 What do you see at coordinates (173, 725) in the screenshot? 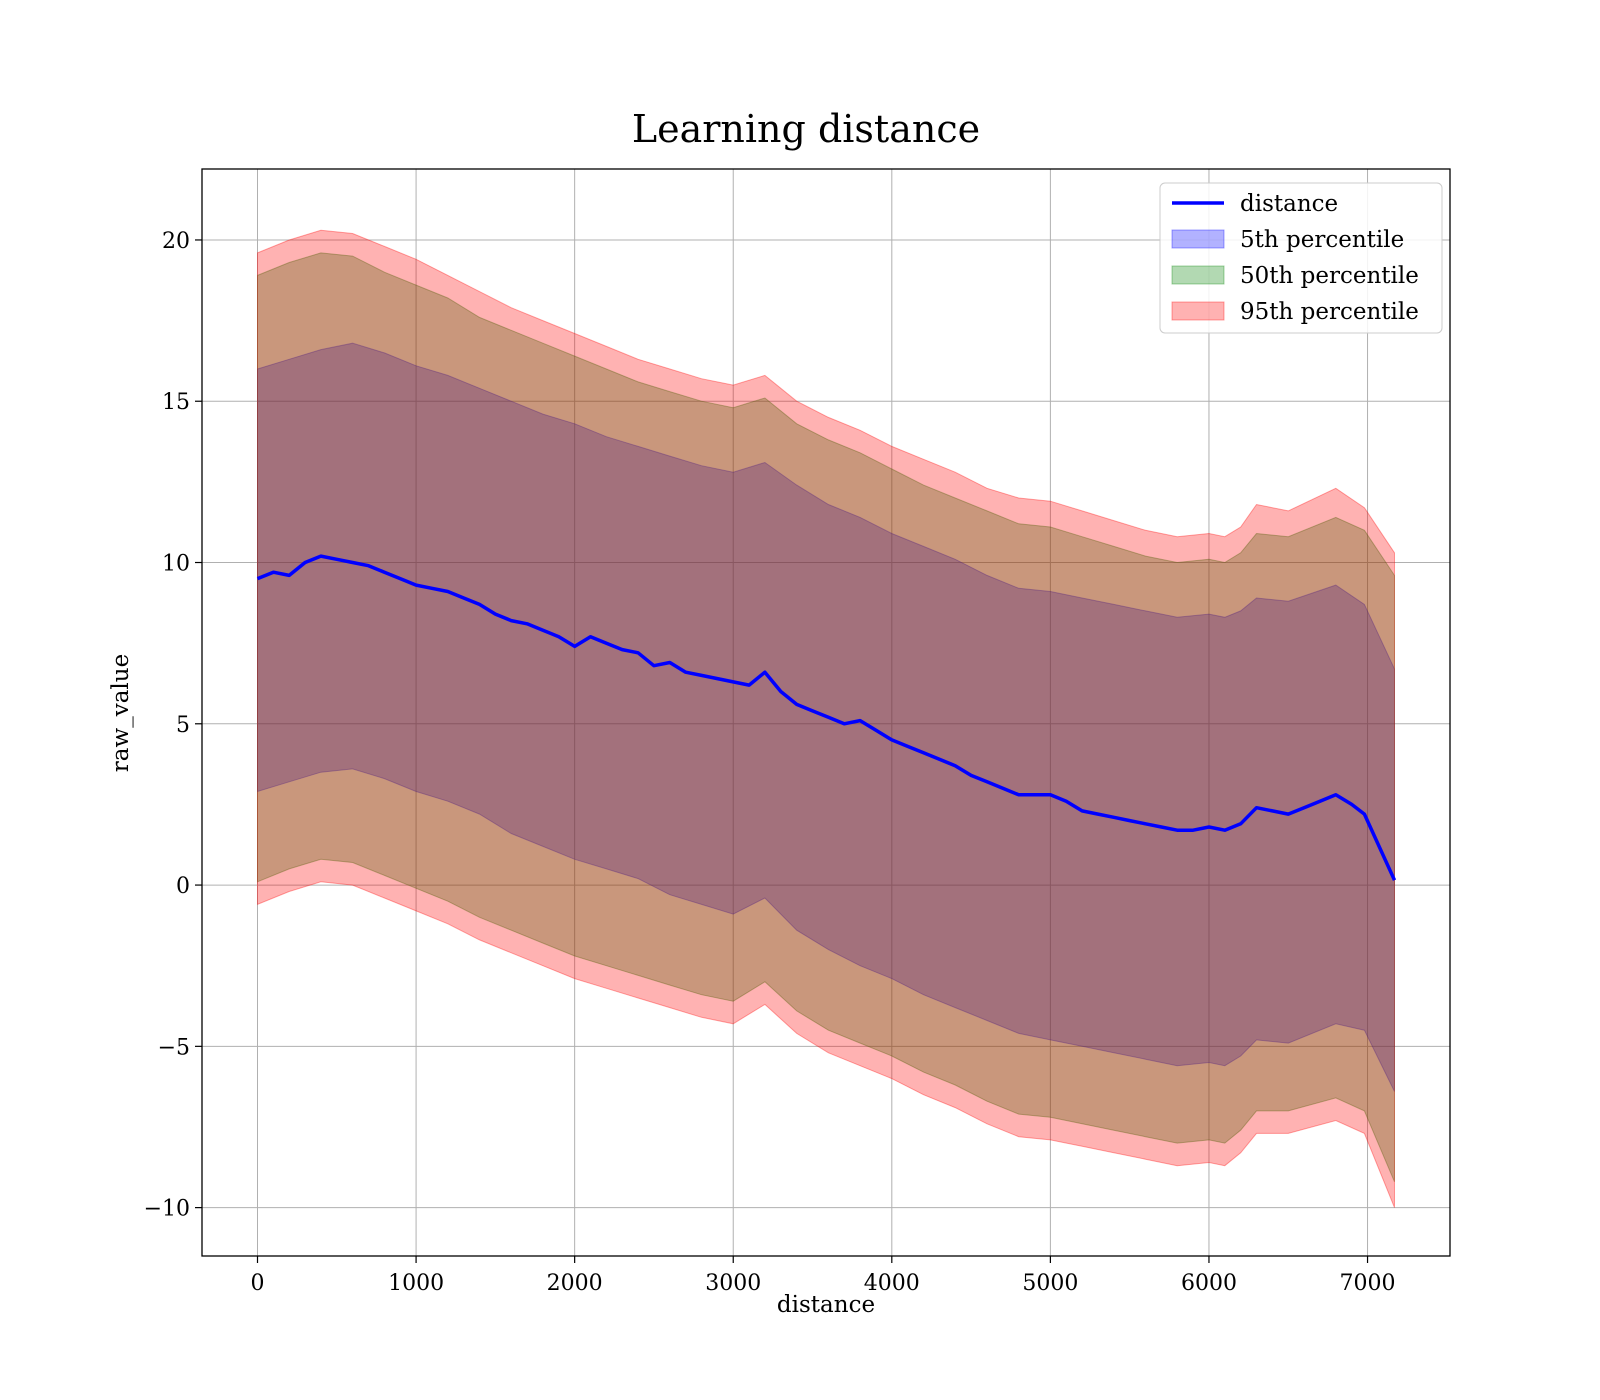
I see `y-axis-ticks: −10 −5 0 5 10 15 20` at bounding box center [173, 725].